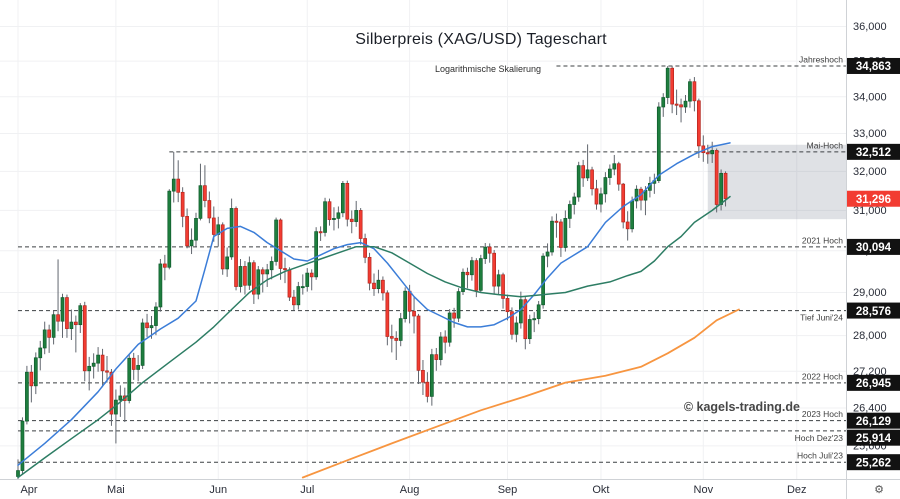 The width and height of the screenshot is (900, 499). I want to click on level-label: Hoch Juli'23, so click(820, 456).